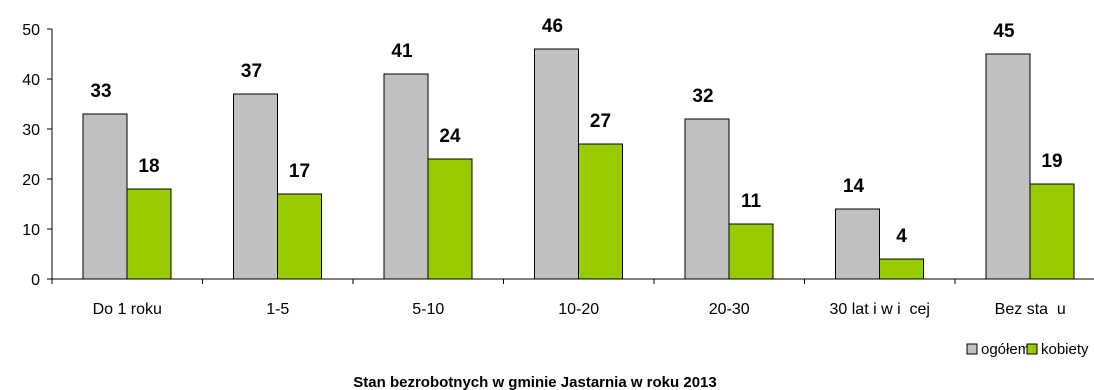  What do you see at coordinates (277, 309) in the screenshot?
I see `x-category-label: 1-5` at bounding box center [277, 309].